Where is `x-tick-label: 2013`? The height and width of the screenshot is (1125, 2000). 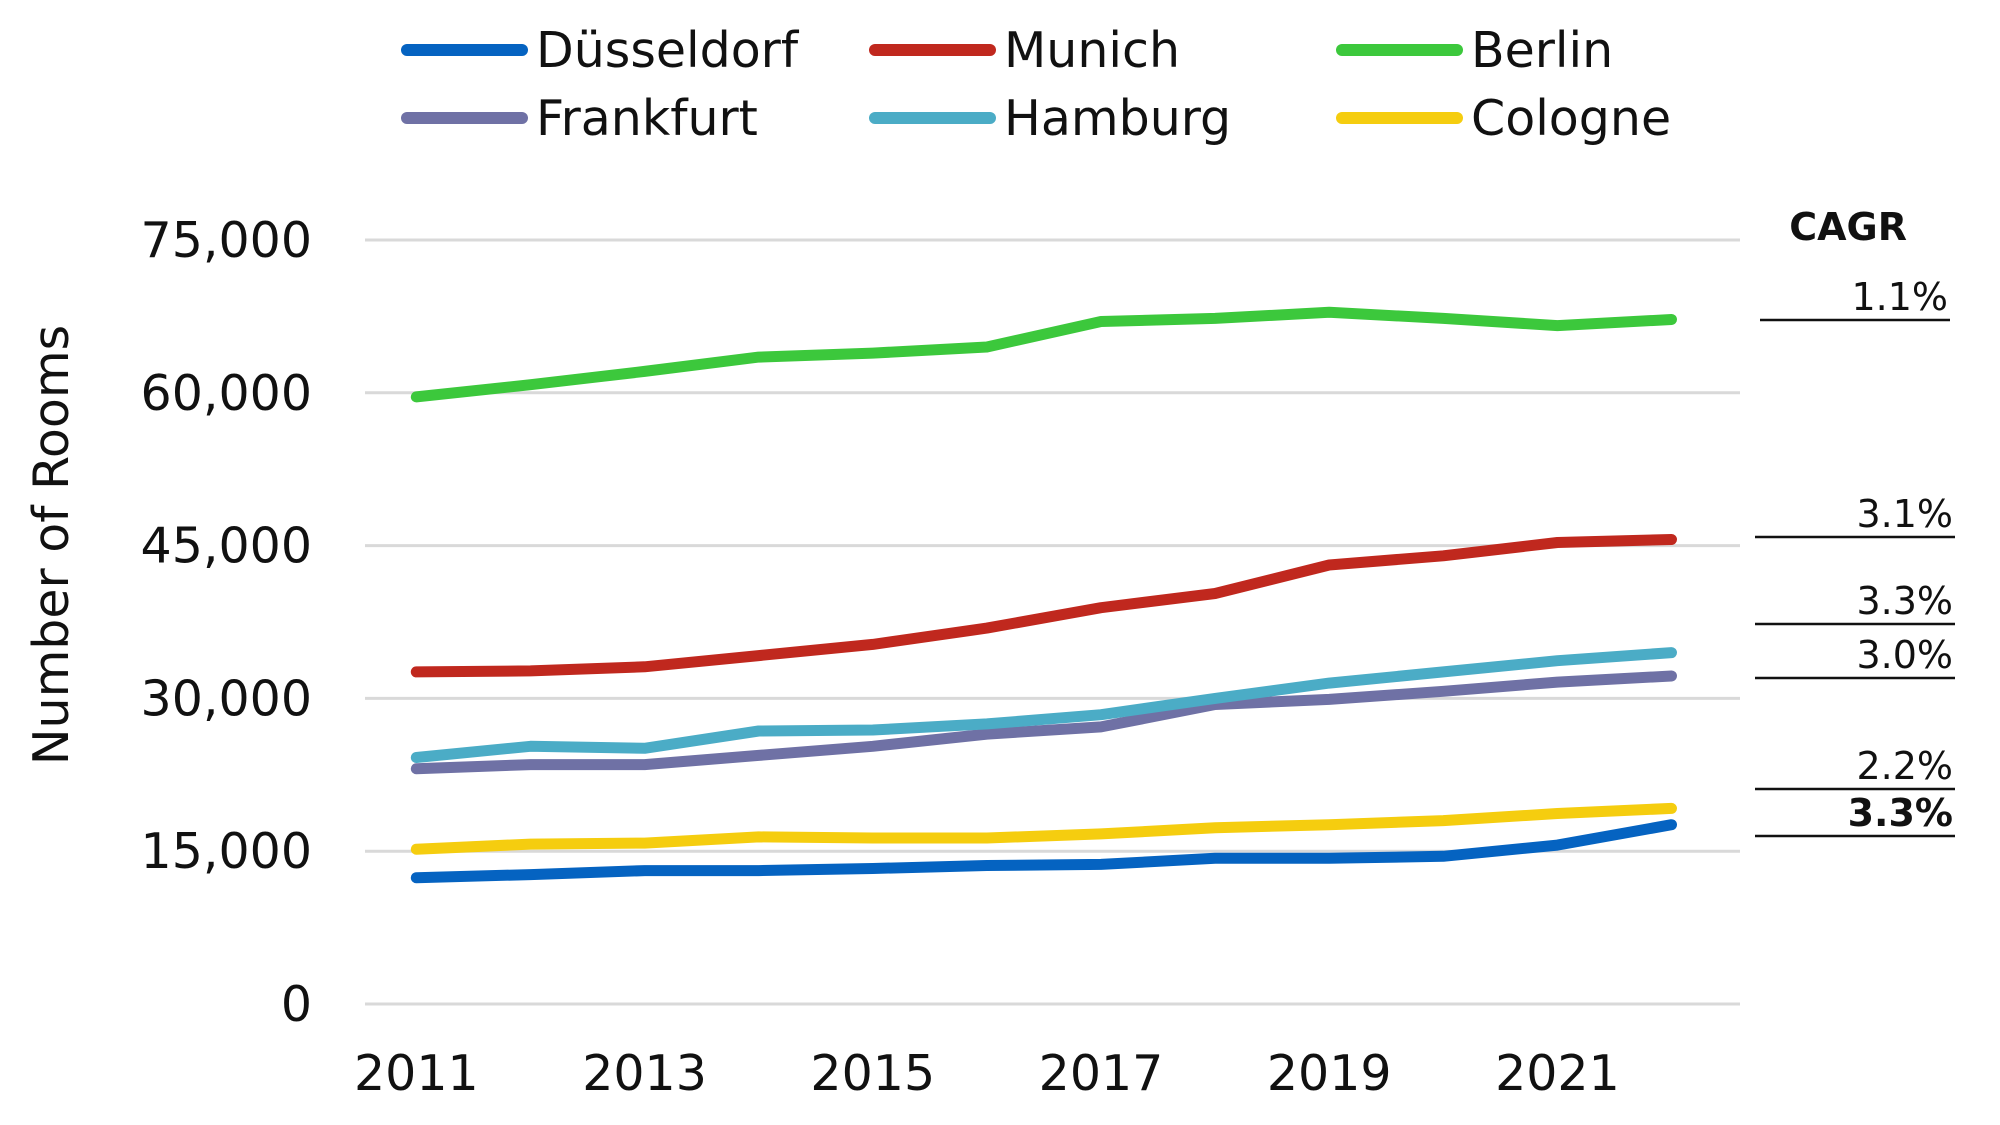
x-tick-label: 2013 is located at coordinates (644, 1073).